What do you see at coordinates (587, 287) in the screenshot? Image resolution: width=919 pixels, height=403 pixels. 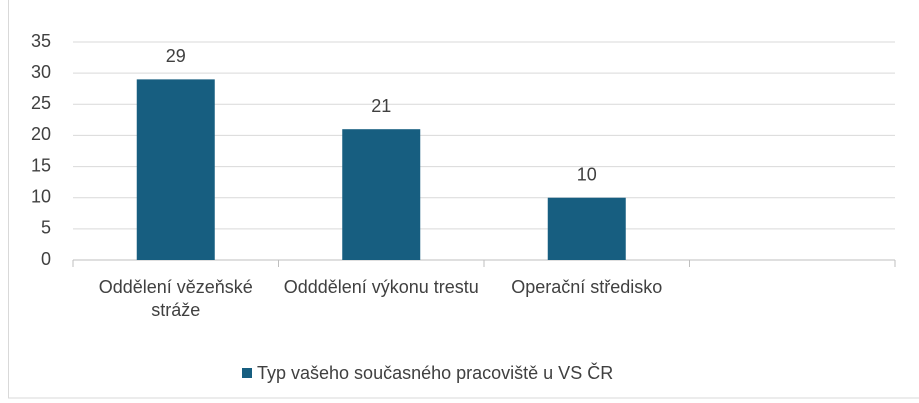 I see `x-tick-label: Operační středisko` at bounding box center [587, 287].